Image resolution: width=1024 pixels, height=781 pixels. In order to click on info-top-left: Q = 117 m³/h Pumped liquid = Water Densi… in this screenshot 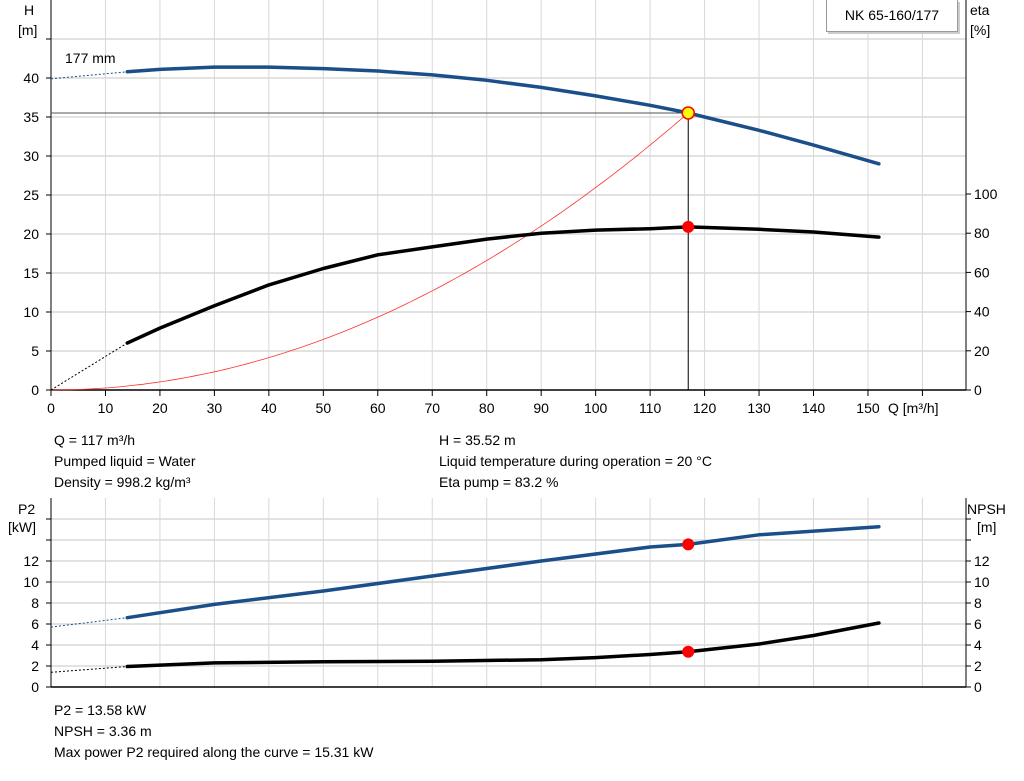, I will do `click(125, 461)`.